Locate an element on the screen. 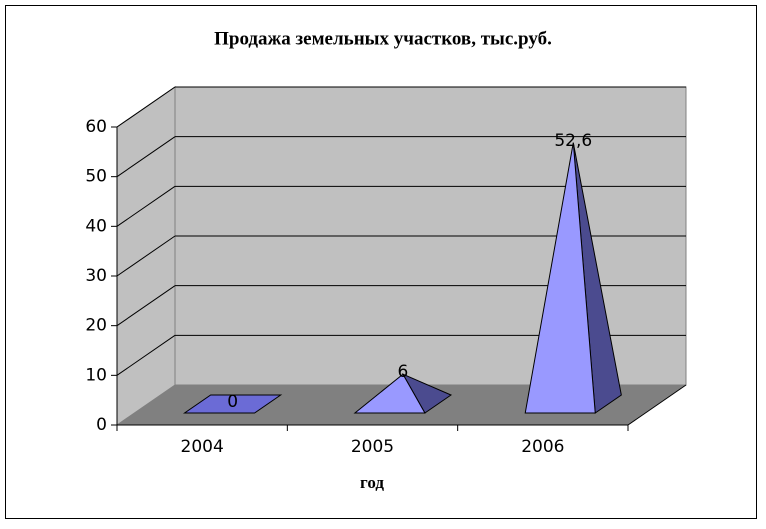  y-tick-label: 30 is located at coordinates (96, 276).